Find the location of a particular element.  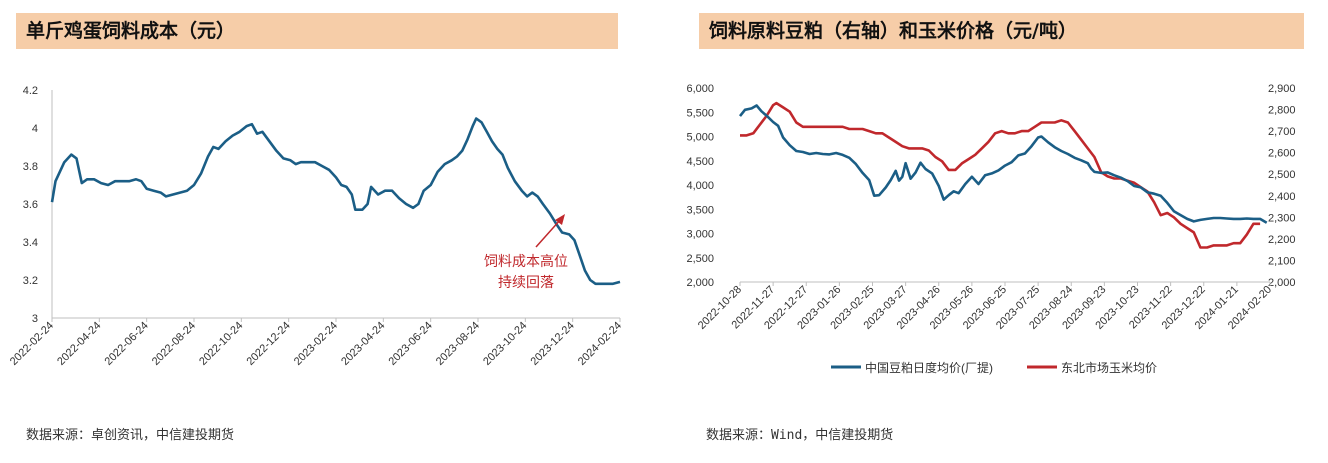

left-x-tick-label: 2022-02-24 is located at coordinates (32, 344).